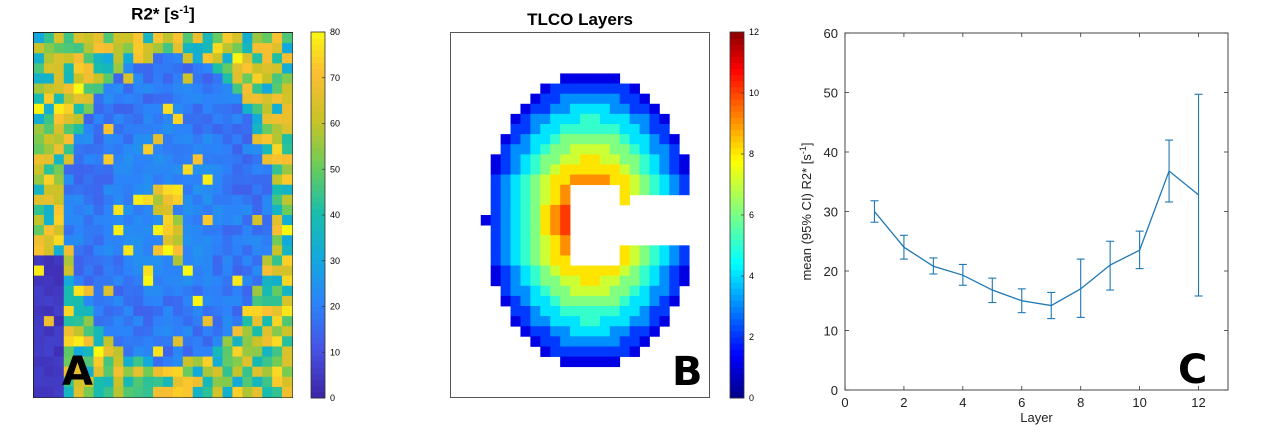  Describe the element at coordinates (751, 337) in the screenshot. I see `tlco-colorbar-tick-label: 2` at that location.